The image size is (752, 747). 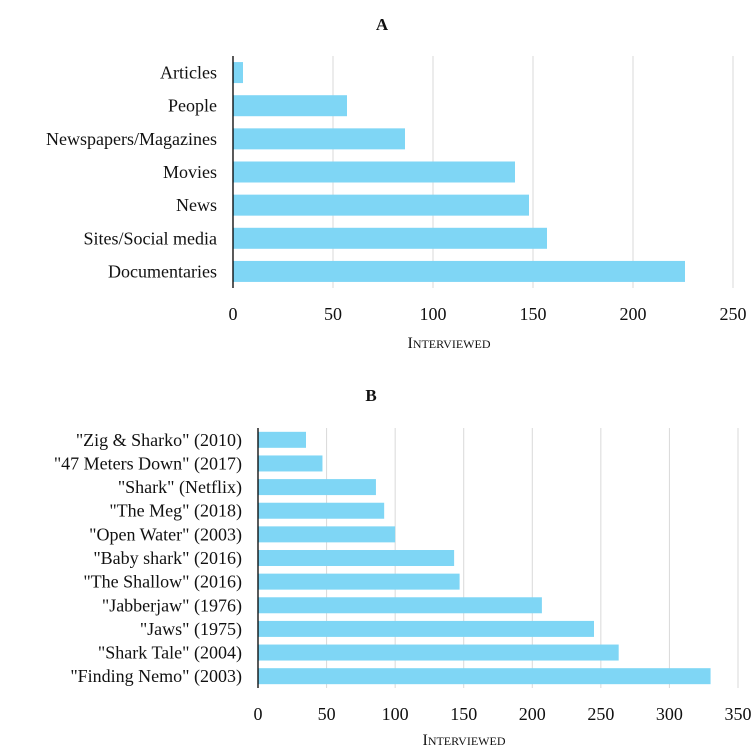 I want to click on category-label-b-6: "The Shallow" (2016), so click(x=162, y=582).